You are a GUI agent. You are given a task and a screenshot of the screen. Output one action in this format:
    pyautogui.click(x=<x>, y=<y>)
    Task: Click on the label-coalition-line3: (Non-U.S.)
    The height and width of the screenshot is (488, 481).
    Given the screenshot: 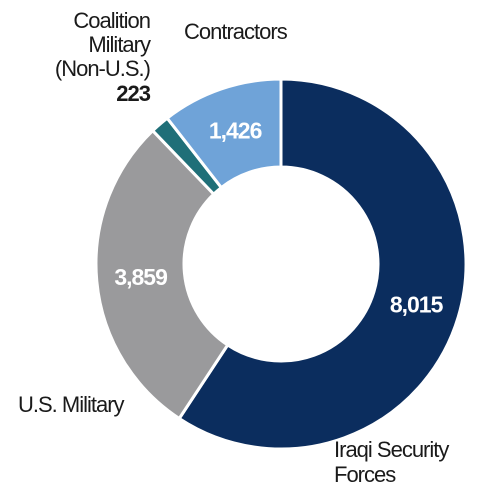 What is the action you would take?
    pyautogui.click(x=102, y=68)
    